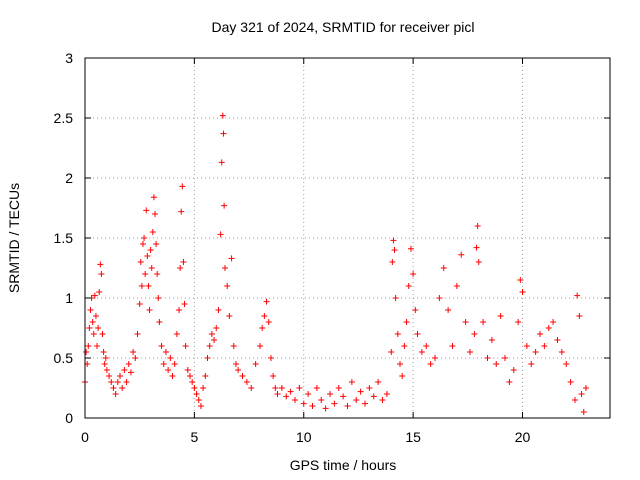 Image resolution: width=640 pixels, height=480 pixels. I want to click on y-tick-label: 1, so click(69, 298).